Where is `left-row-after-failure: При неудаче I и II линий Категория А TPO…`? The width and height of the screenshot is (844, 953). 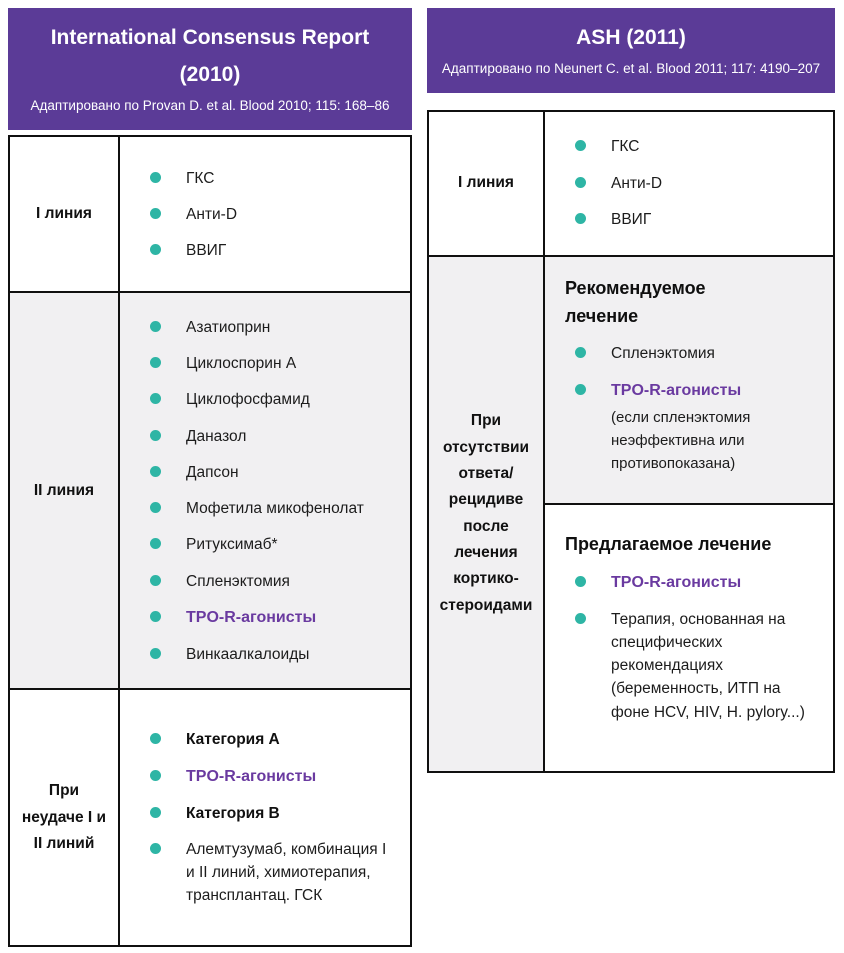
left-row-after-failure: При неудаче I и II линий Категория А TPO… is located at coordinates (210, 817).